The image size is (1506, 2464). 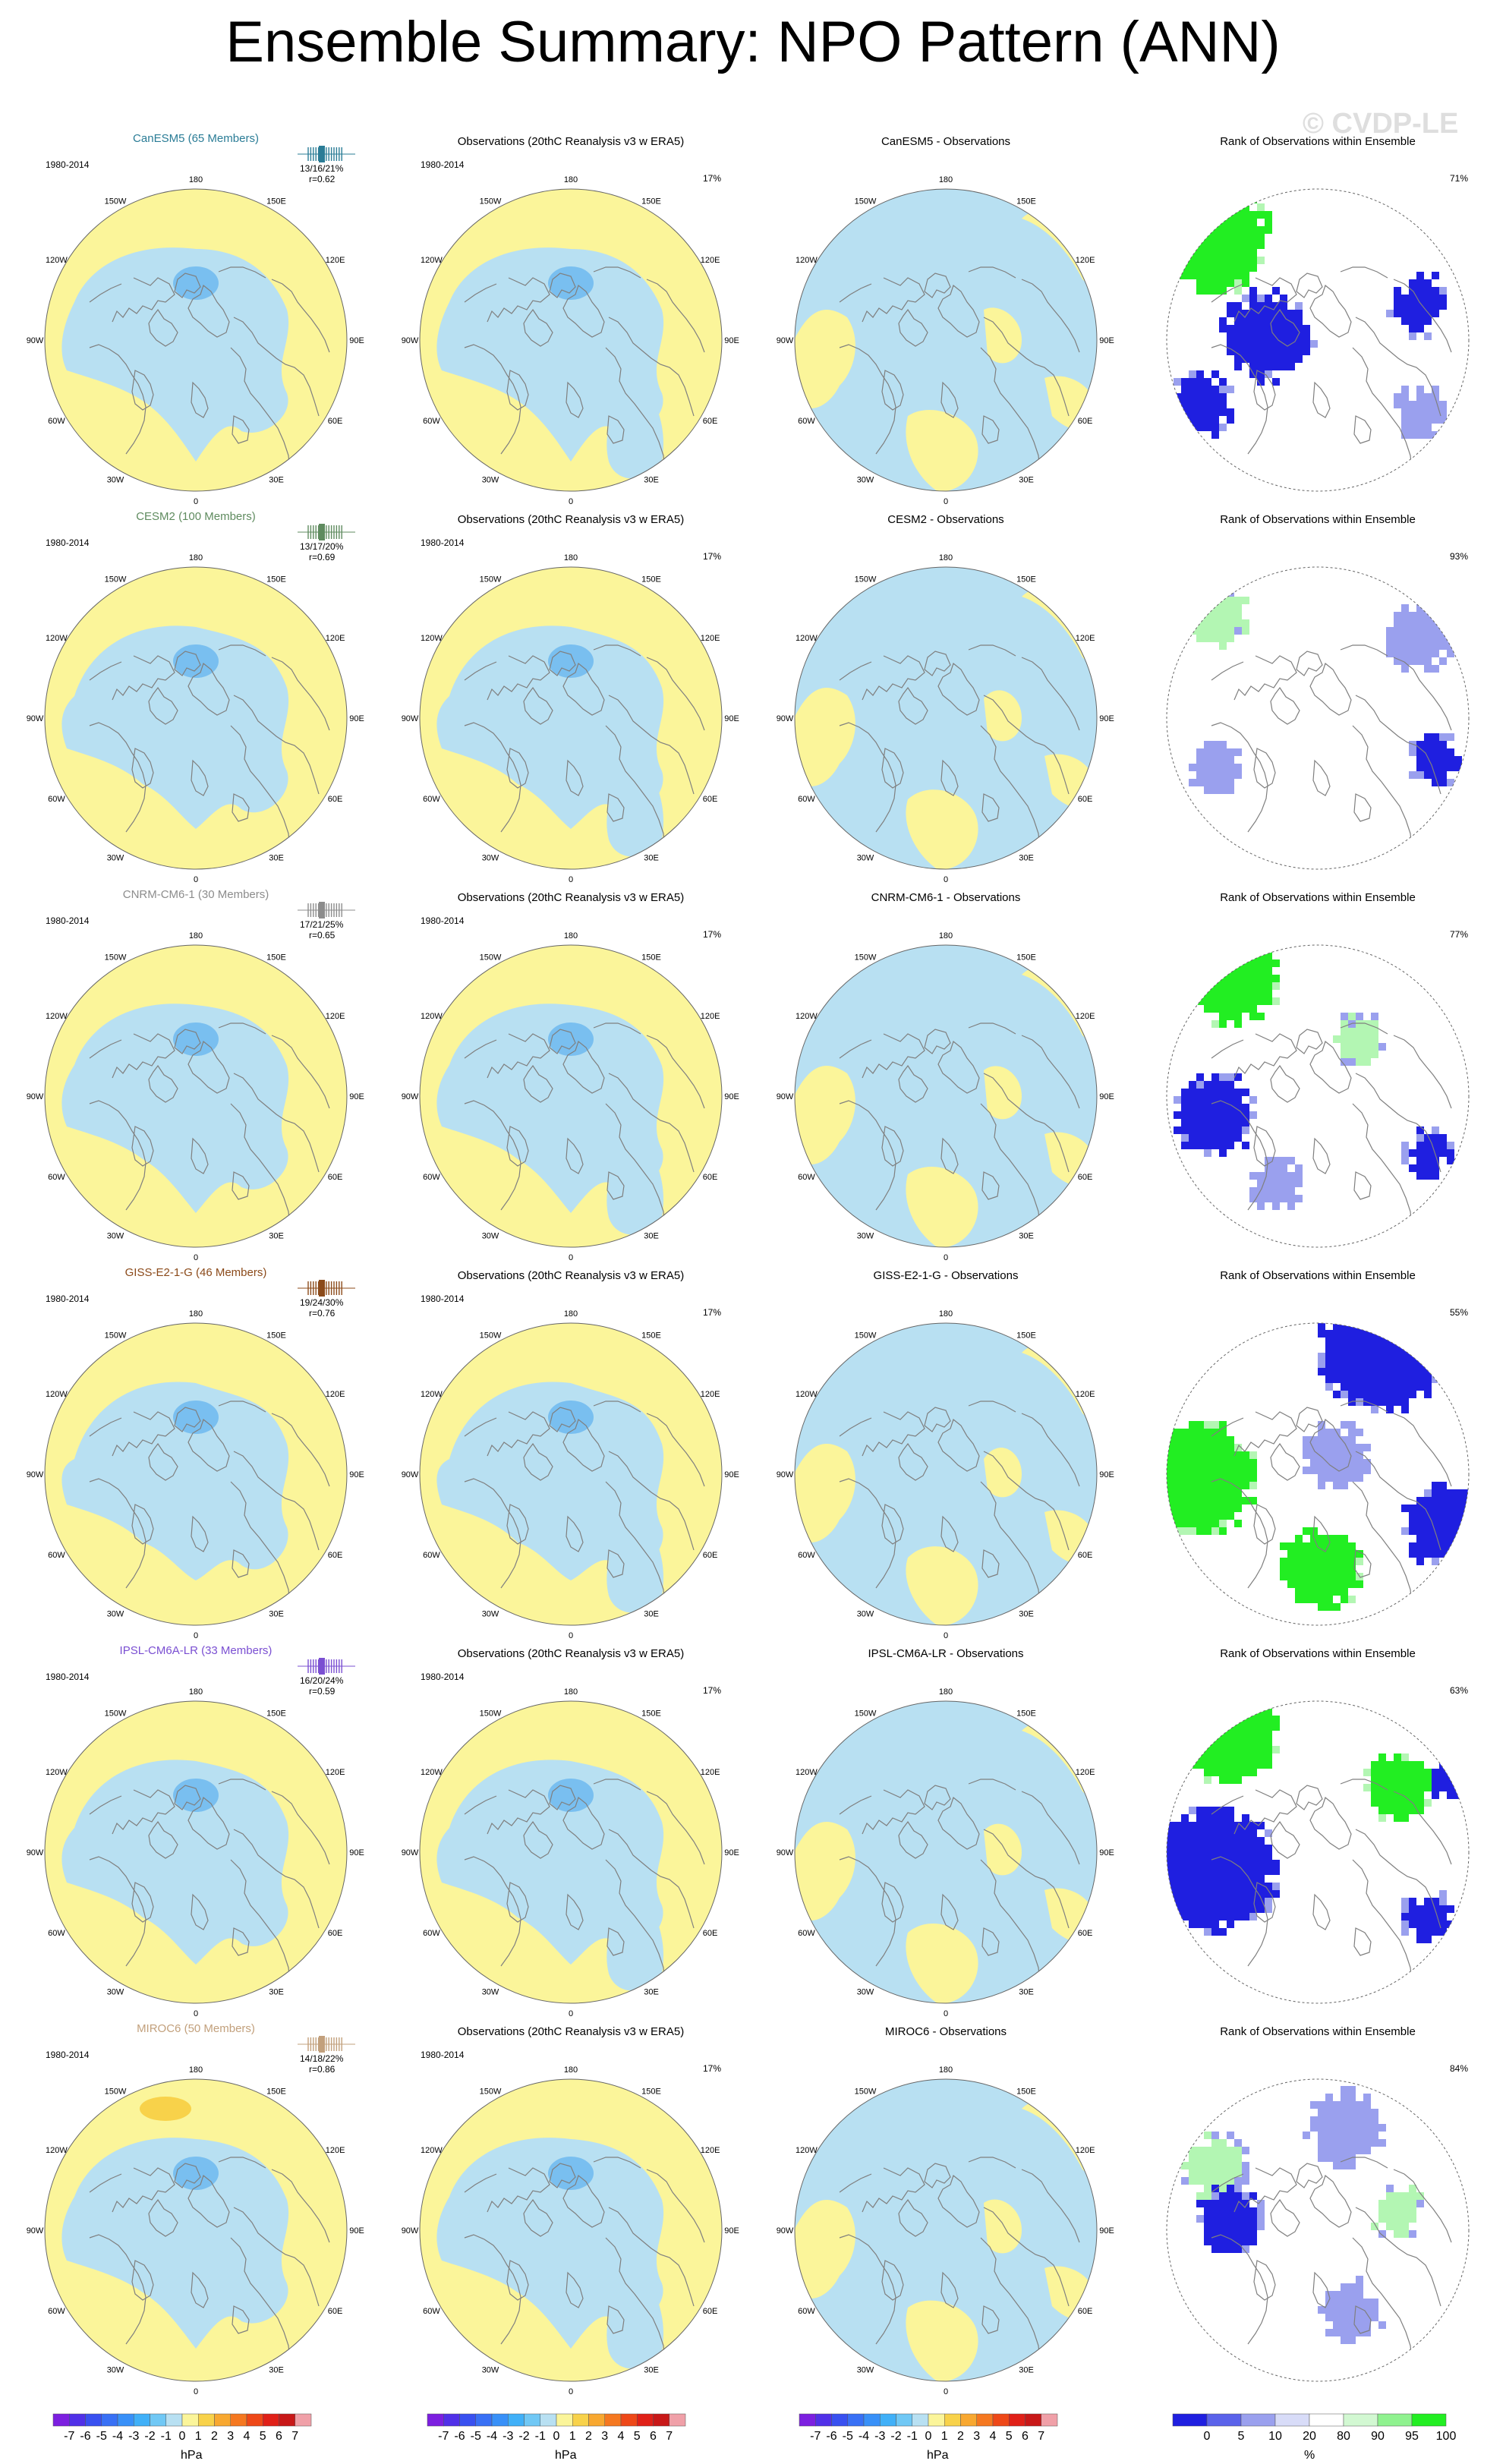 I want to click on percent-variance: 55%, so click(x=1458, y=1312).